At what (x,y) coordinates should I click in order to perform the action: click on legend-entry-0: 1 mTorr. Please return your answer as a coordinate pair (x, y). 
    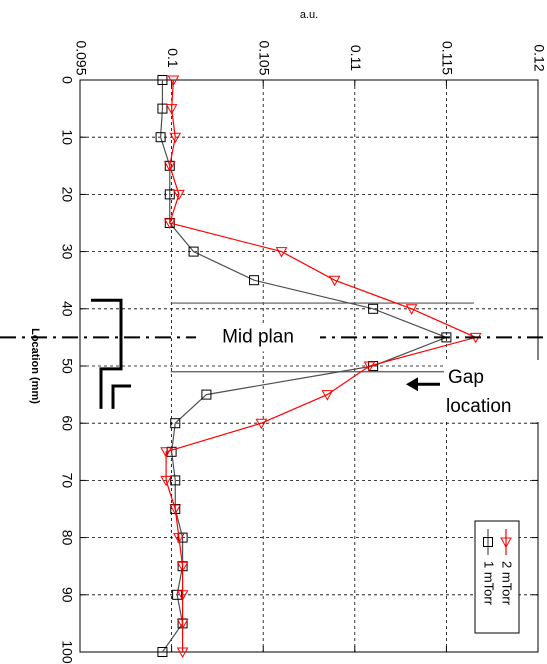
    Looking at the image, I should click on (489, 567).